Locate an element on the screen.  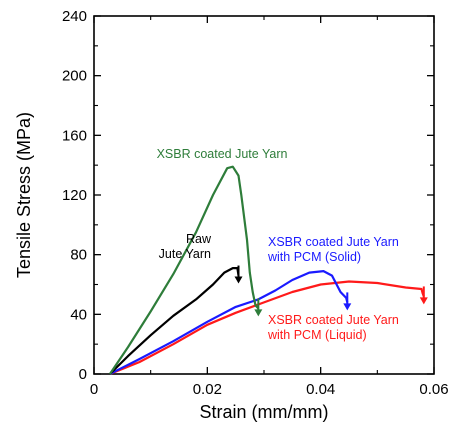
pcm-liquid-label: XSBR coated Jute Yarn with PCM (Liquid) is located at coordinates (333, 327).